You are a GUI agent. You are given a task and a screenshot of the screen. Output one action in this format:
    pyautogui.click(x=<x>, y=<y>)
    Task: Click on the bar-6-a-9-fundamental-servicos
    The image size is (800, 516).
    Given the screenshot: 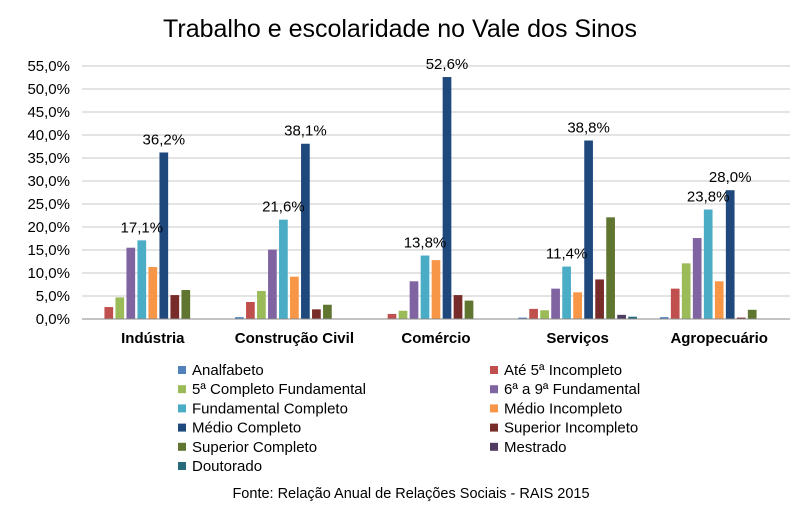 What is the action you would take?
    pyautogui.click(x=555, y=303)
    